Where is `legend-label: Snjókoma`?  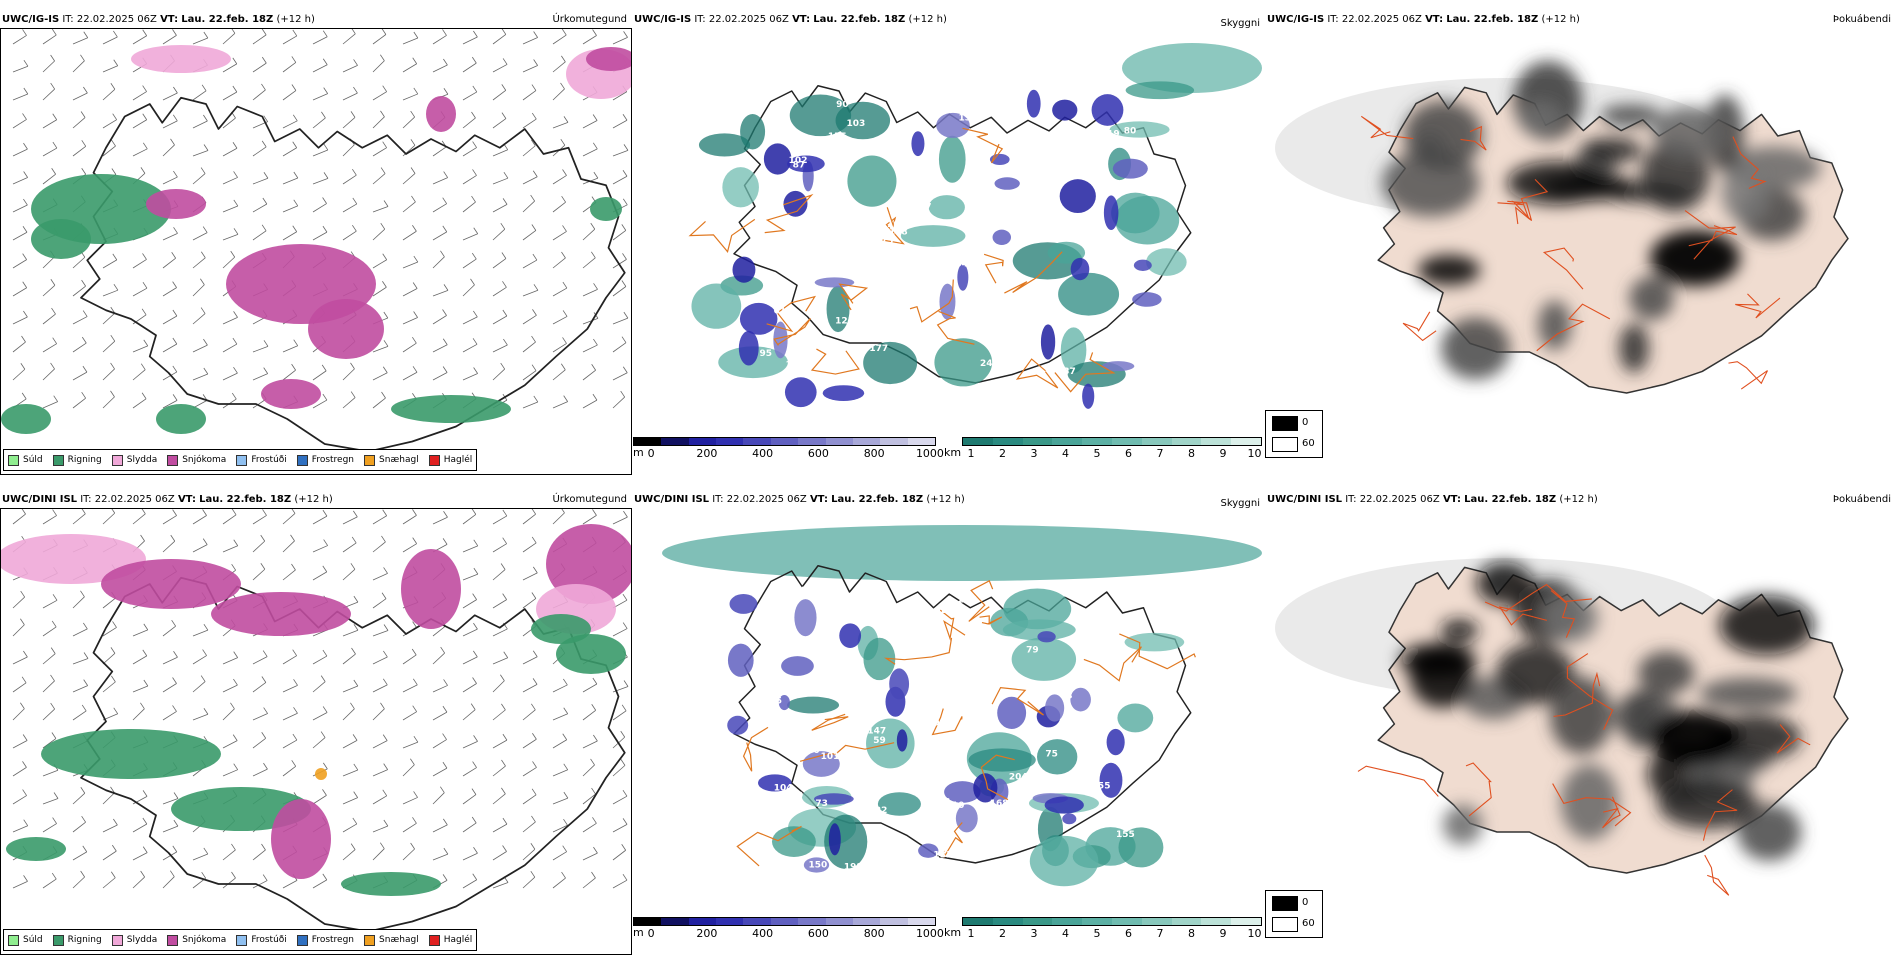 legend-label: Snjókoma is located at coordinates (204, 940).